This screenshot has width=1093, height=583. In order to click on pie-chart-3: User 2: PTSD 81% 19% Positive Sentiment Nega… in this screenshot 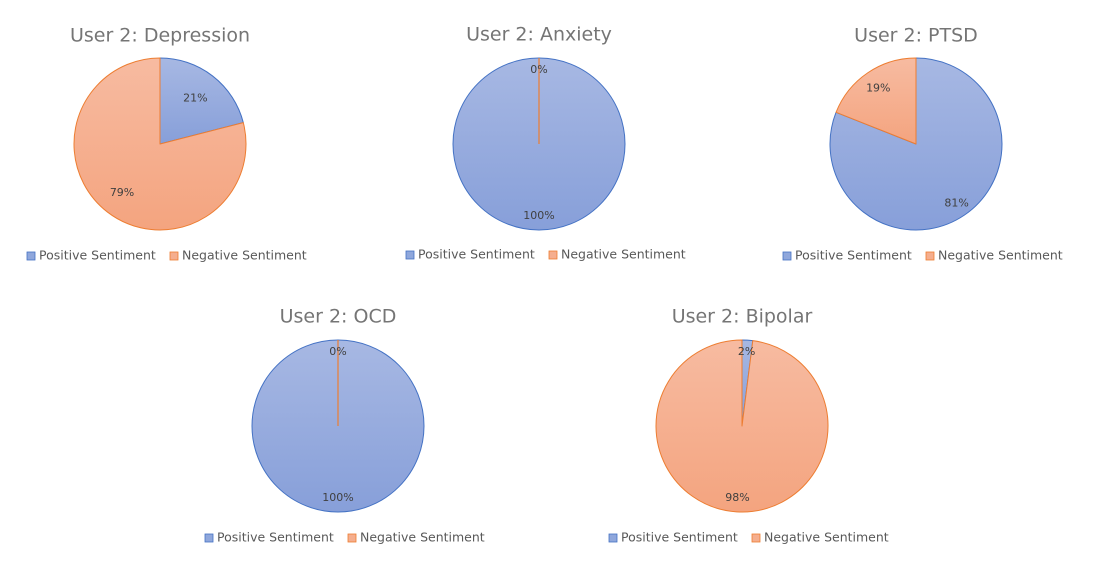, I will do `click(922, 144)`.